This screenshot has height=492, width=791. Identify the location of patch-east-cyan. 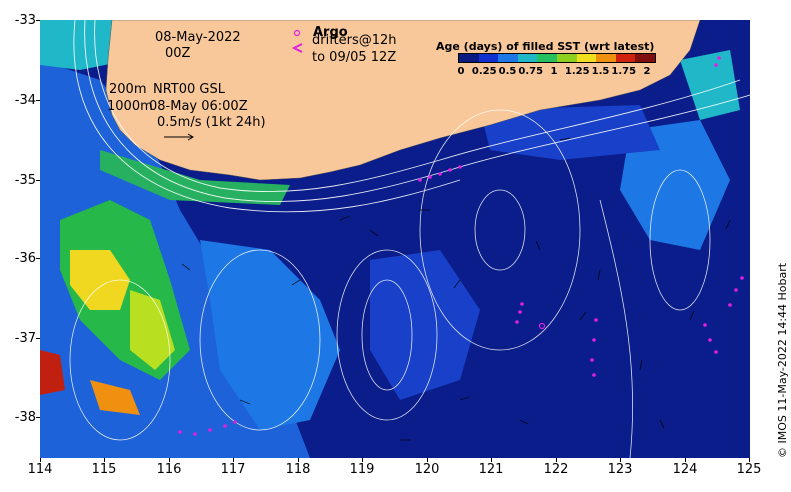
(710, 85).